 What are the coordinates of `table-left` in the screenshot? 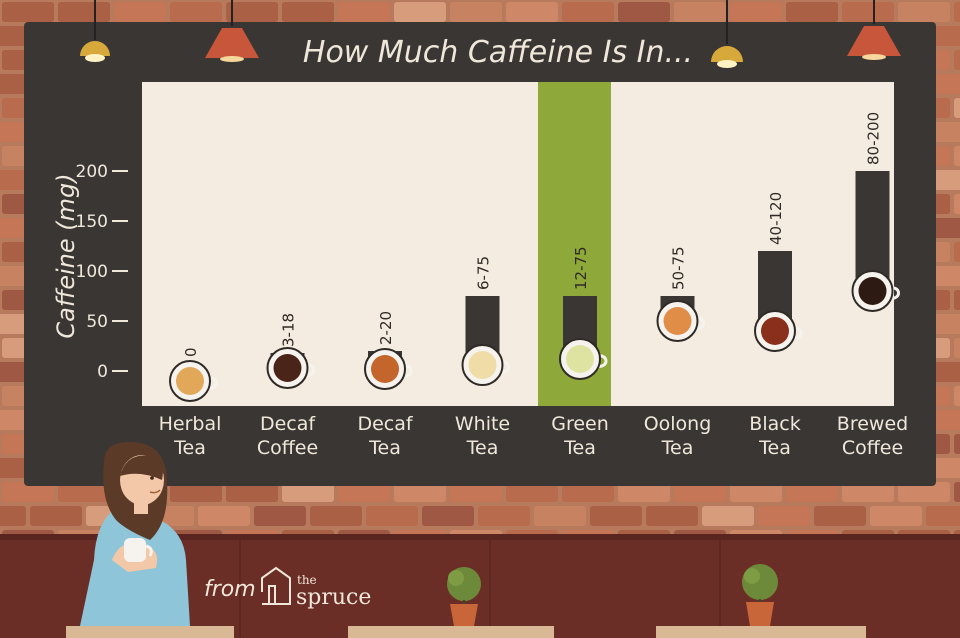 It's located at (150, 632).